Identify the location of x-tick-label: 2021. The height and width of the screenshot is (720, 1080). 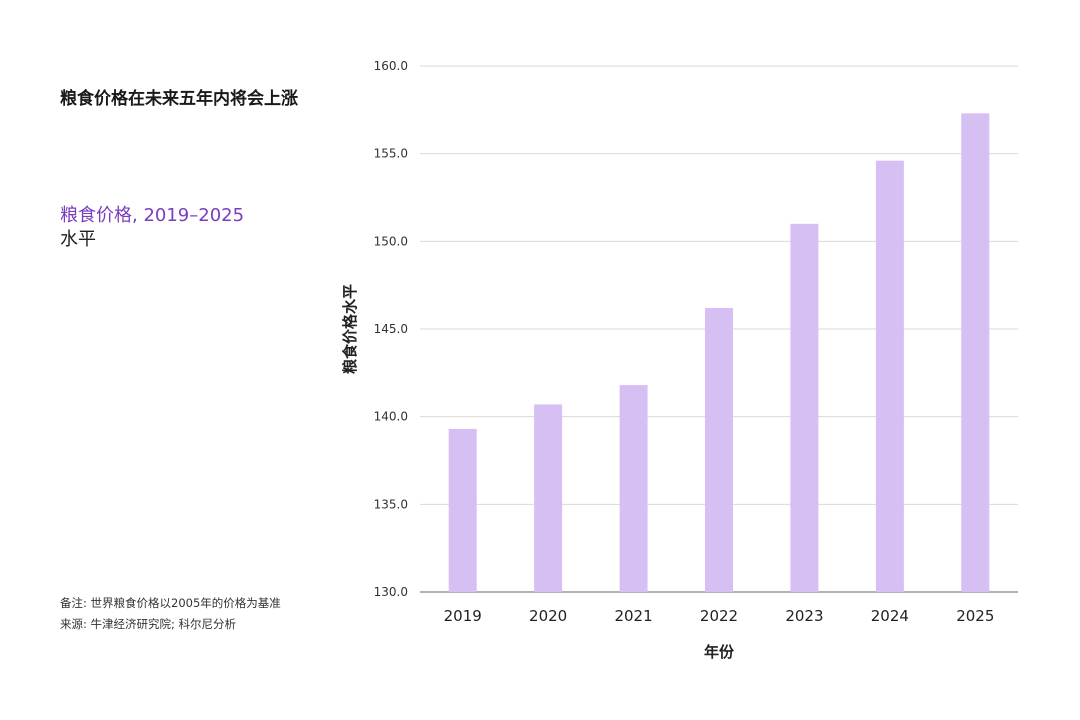
(633, 616).